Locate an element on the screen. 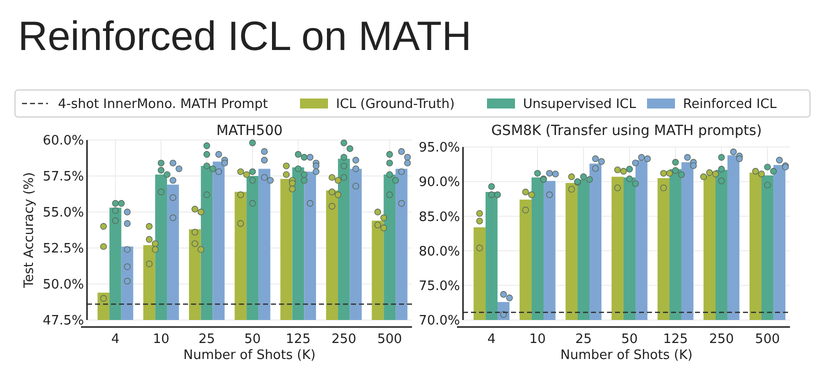 Image resolution: width=820 pixels, height=371 pixels. y-tick-label: 47.5% is located at coordinates (63, 321).